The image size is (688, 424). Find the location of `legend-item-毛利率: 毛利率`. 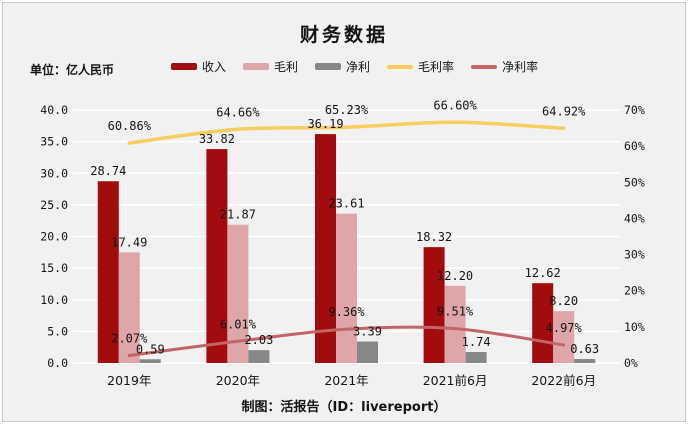

legend-item-毛利率: 毛利率 is located at coordinates (420, 66).